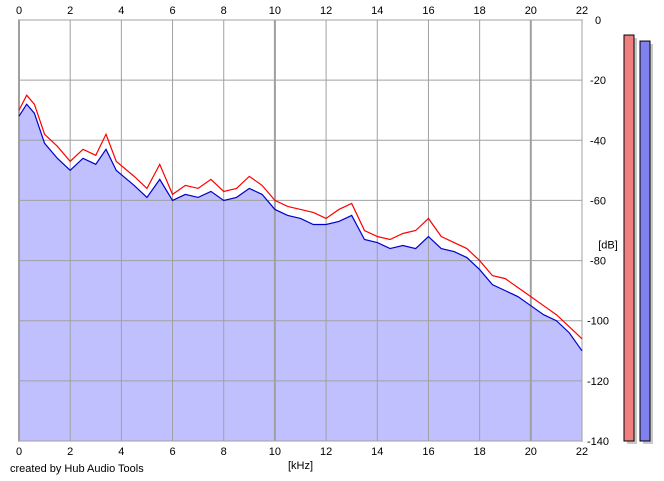 Image resolution: width=664 pixels, height=481 pixels. I want to click on x-tick-label-bottom: 10, so click(275, 452).